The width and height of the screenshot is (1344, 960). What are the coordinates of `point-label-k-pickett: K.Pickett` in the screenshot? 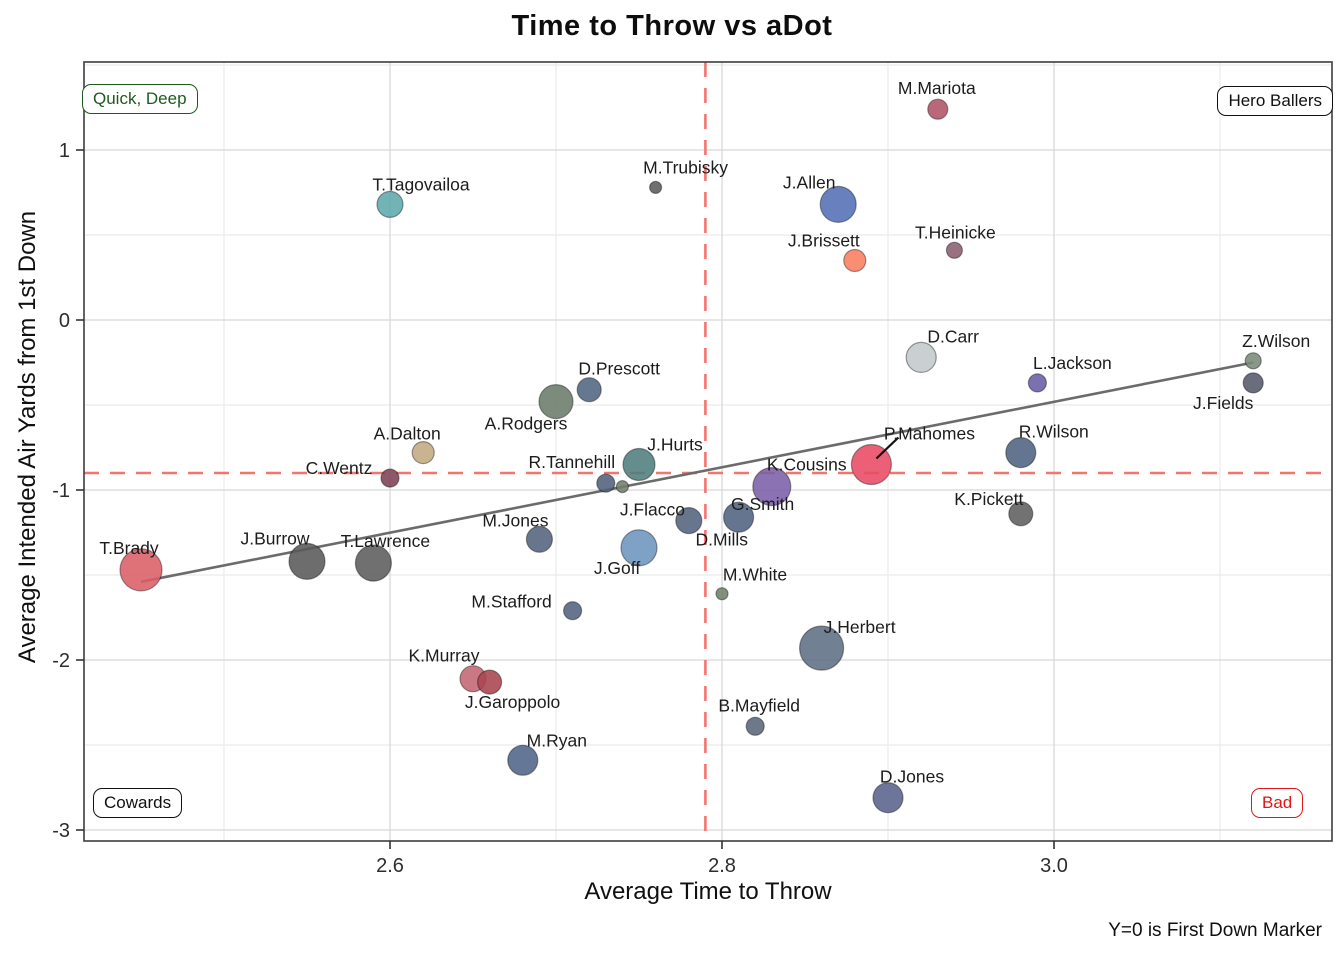 It's located at (988, 499).